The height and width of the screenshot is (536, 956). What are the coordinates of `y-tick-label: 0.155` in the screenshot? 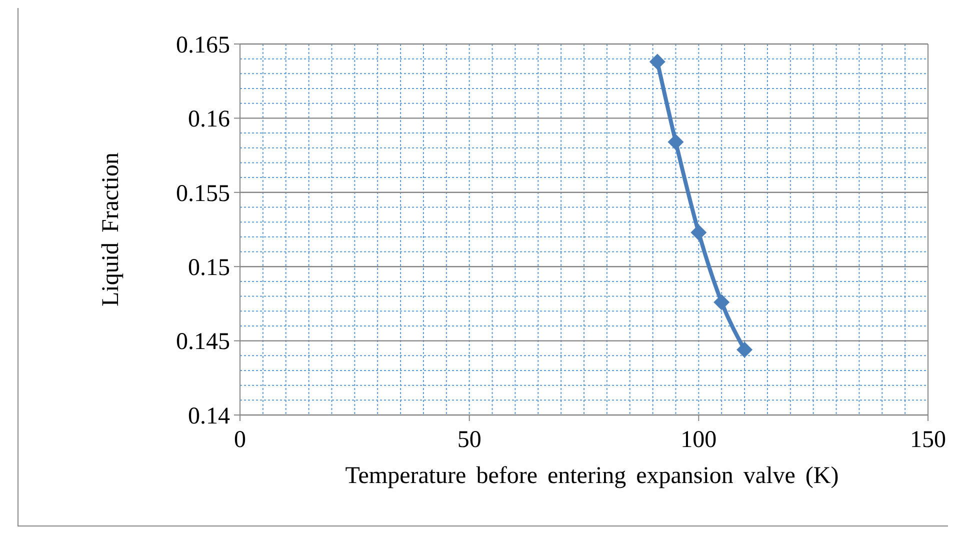 It's located at (203, 193).